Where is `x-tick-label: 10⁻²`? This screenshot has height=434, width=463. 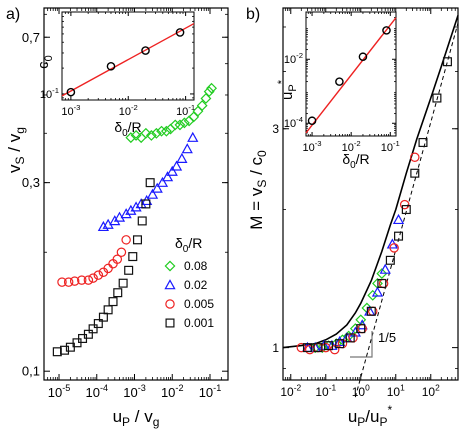 x-tick-label: 10⁻² is located at coordinates (172, 391).